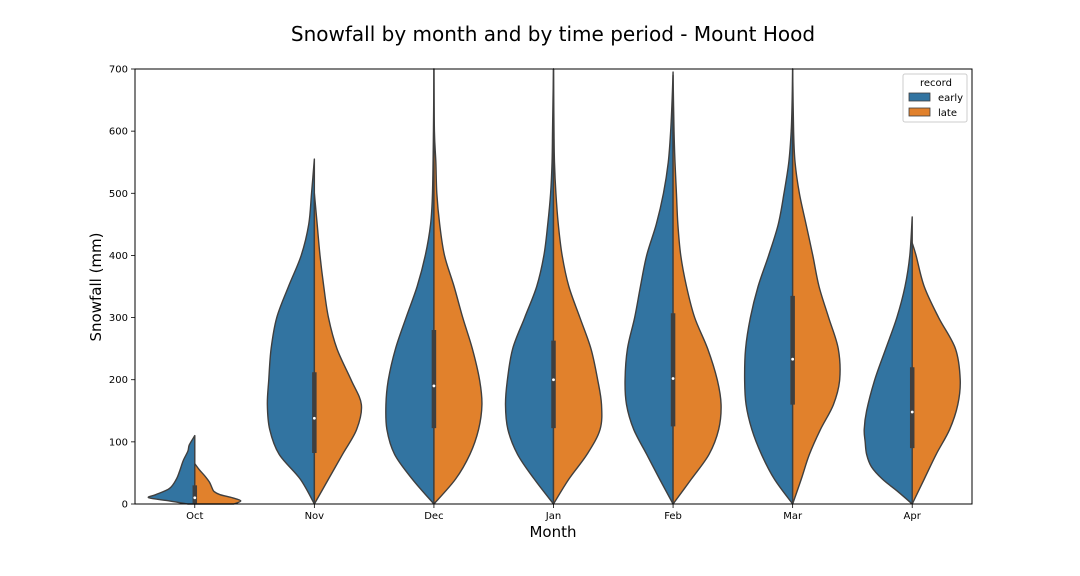 This screenshot has height=576, width=1080. I want to click on x-tick-label-apr: Apr, so click(913, 516).